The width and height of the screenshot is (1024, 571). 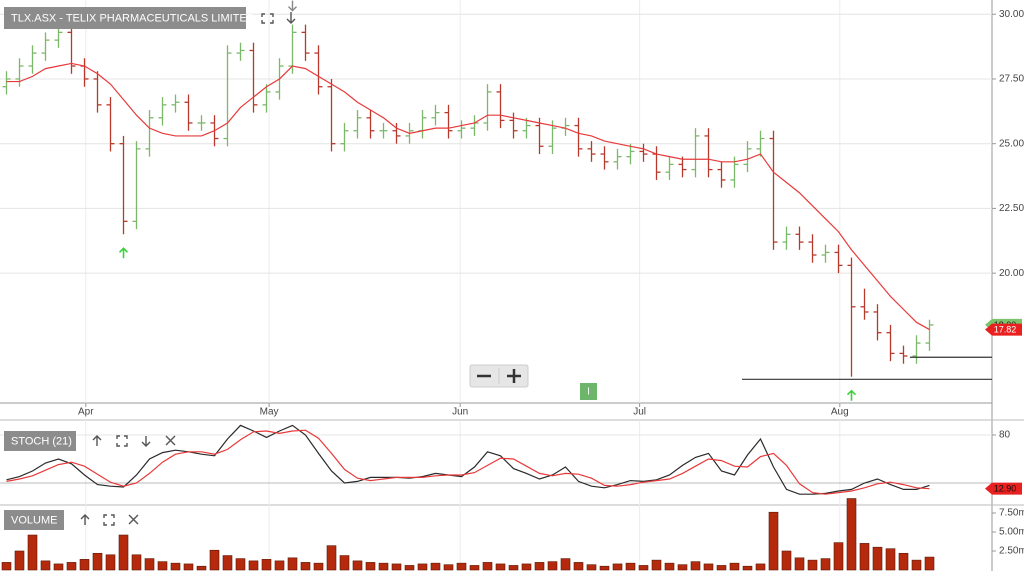 I want to click on x-tick-label: May, so click(x=269, y=412).